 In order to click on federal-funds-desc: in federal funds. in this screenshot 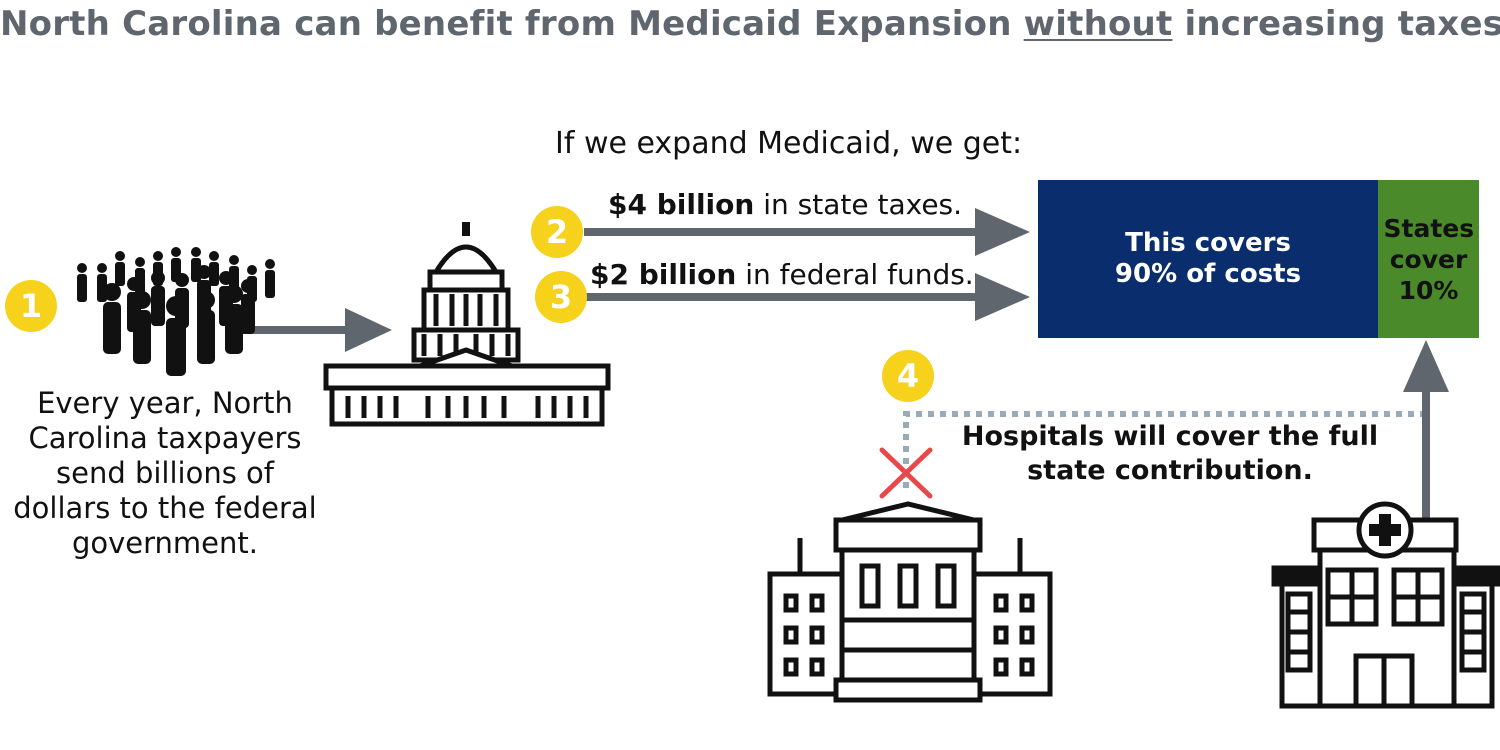, I will do `click(855, 274)`.